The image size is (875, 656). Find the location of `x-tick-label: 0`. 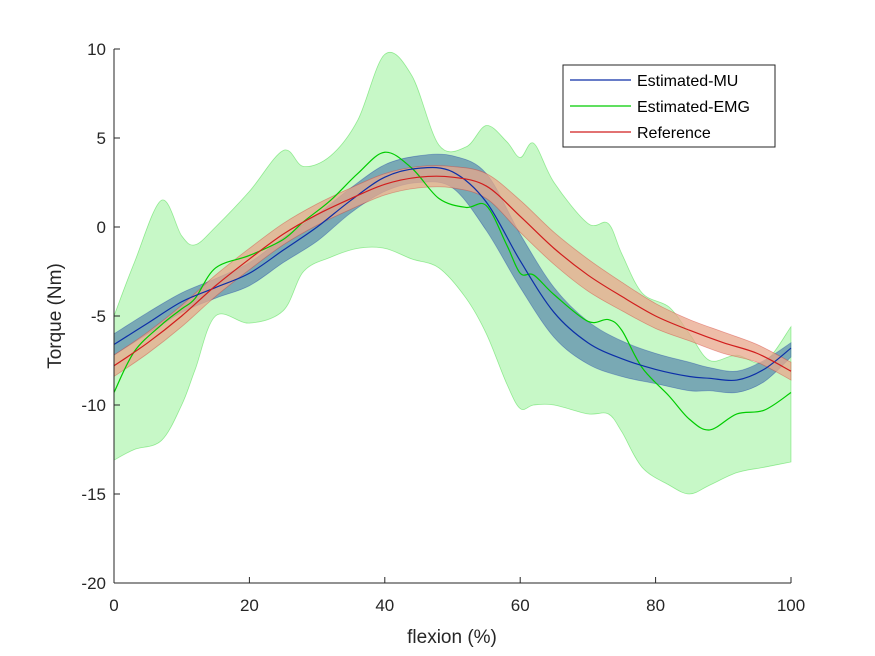

x-tick-label: 0 is located at coordinates (113, 605).